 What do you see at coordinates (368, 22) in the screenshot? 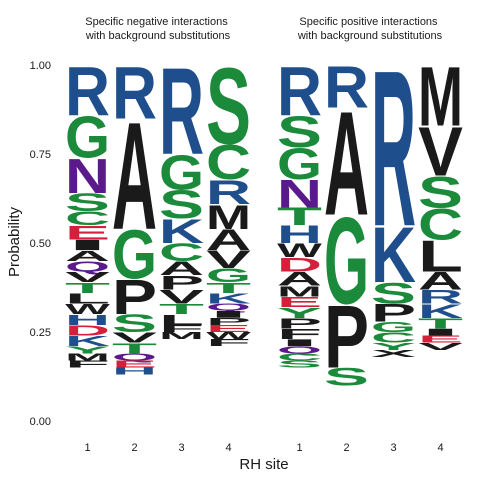
I see `panel-title-positive-line-1: Specific positive interactions` at bounding box center [368, 22].